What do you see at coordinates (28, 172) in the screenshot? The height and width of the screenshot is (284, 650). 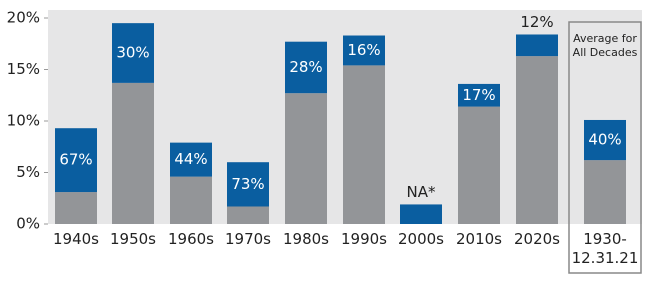 I see `y-tick-label: 5%` at bounding box center [28, 172].